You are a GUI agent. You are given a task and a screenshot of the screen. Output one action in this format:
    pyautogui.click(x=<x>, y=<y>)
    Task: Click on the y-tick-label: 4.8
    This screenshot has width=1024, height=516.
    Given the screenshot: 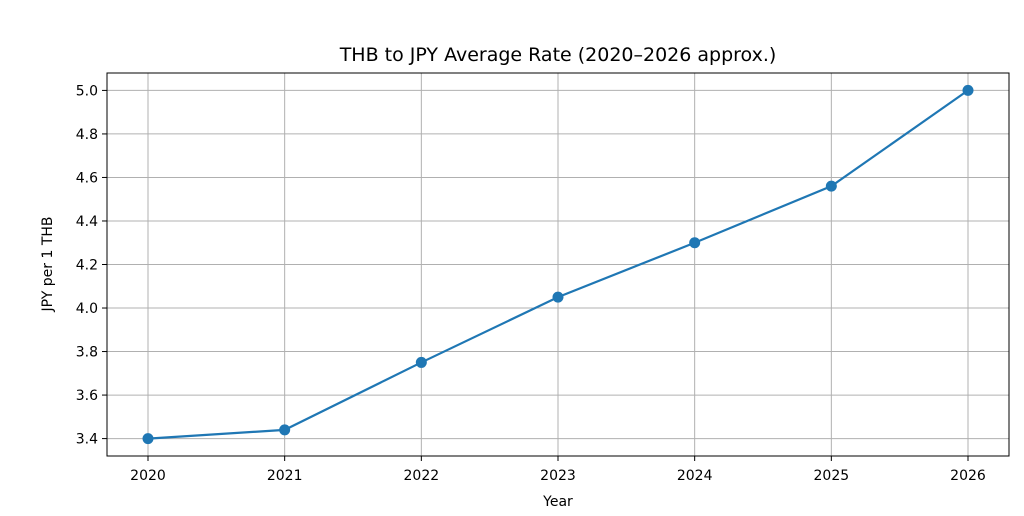 What is the action you would take?
    pyautogui.click(x=87, y=135)
    